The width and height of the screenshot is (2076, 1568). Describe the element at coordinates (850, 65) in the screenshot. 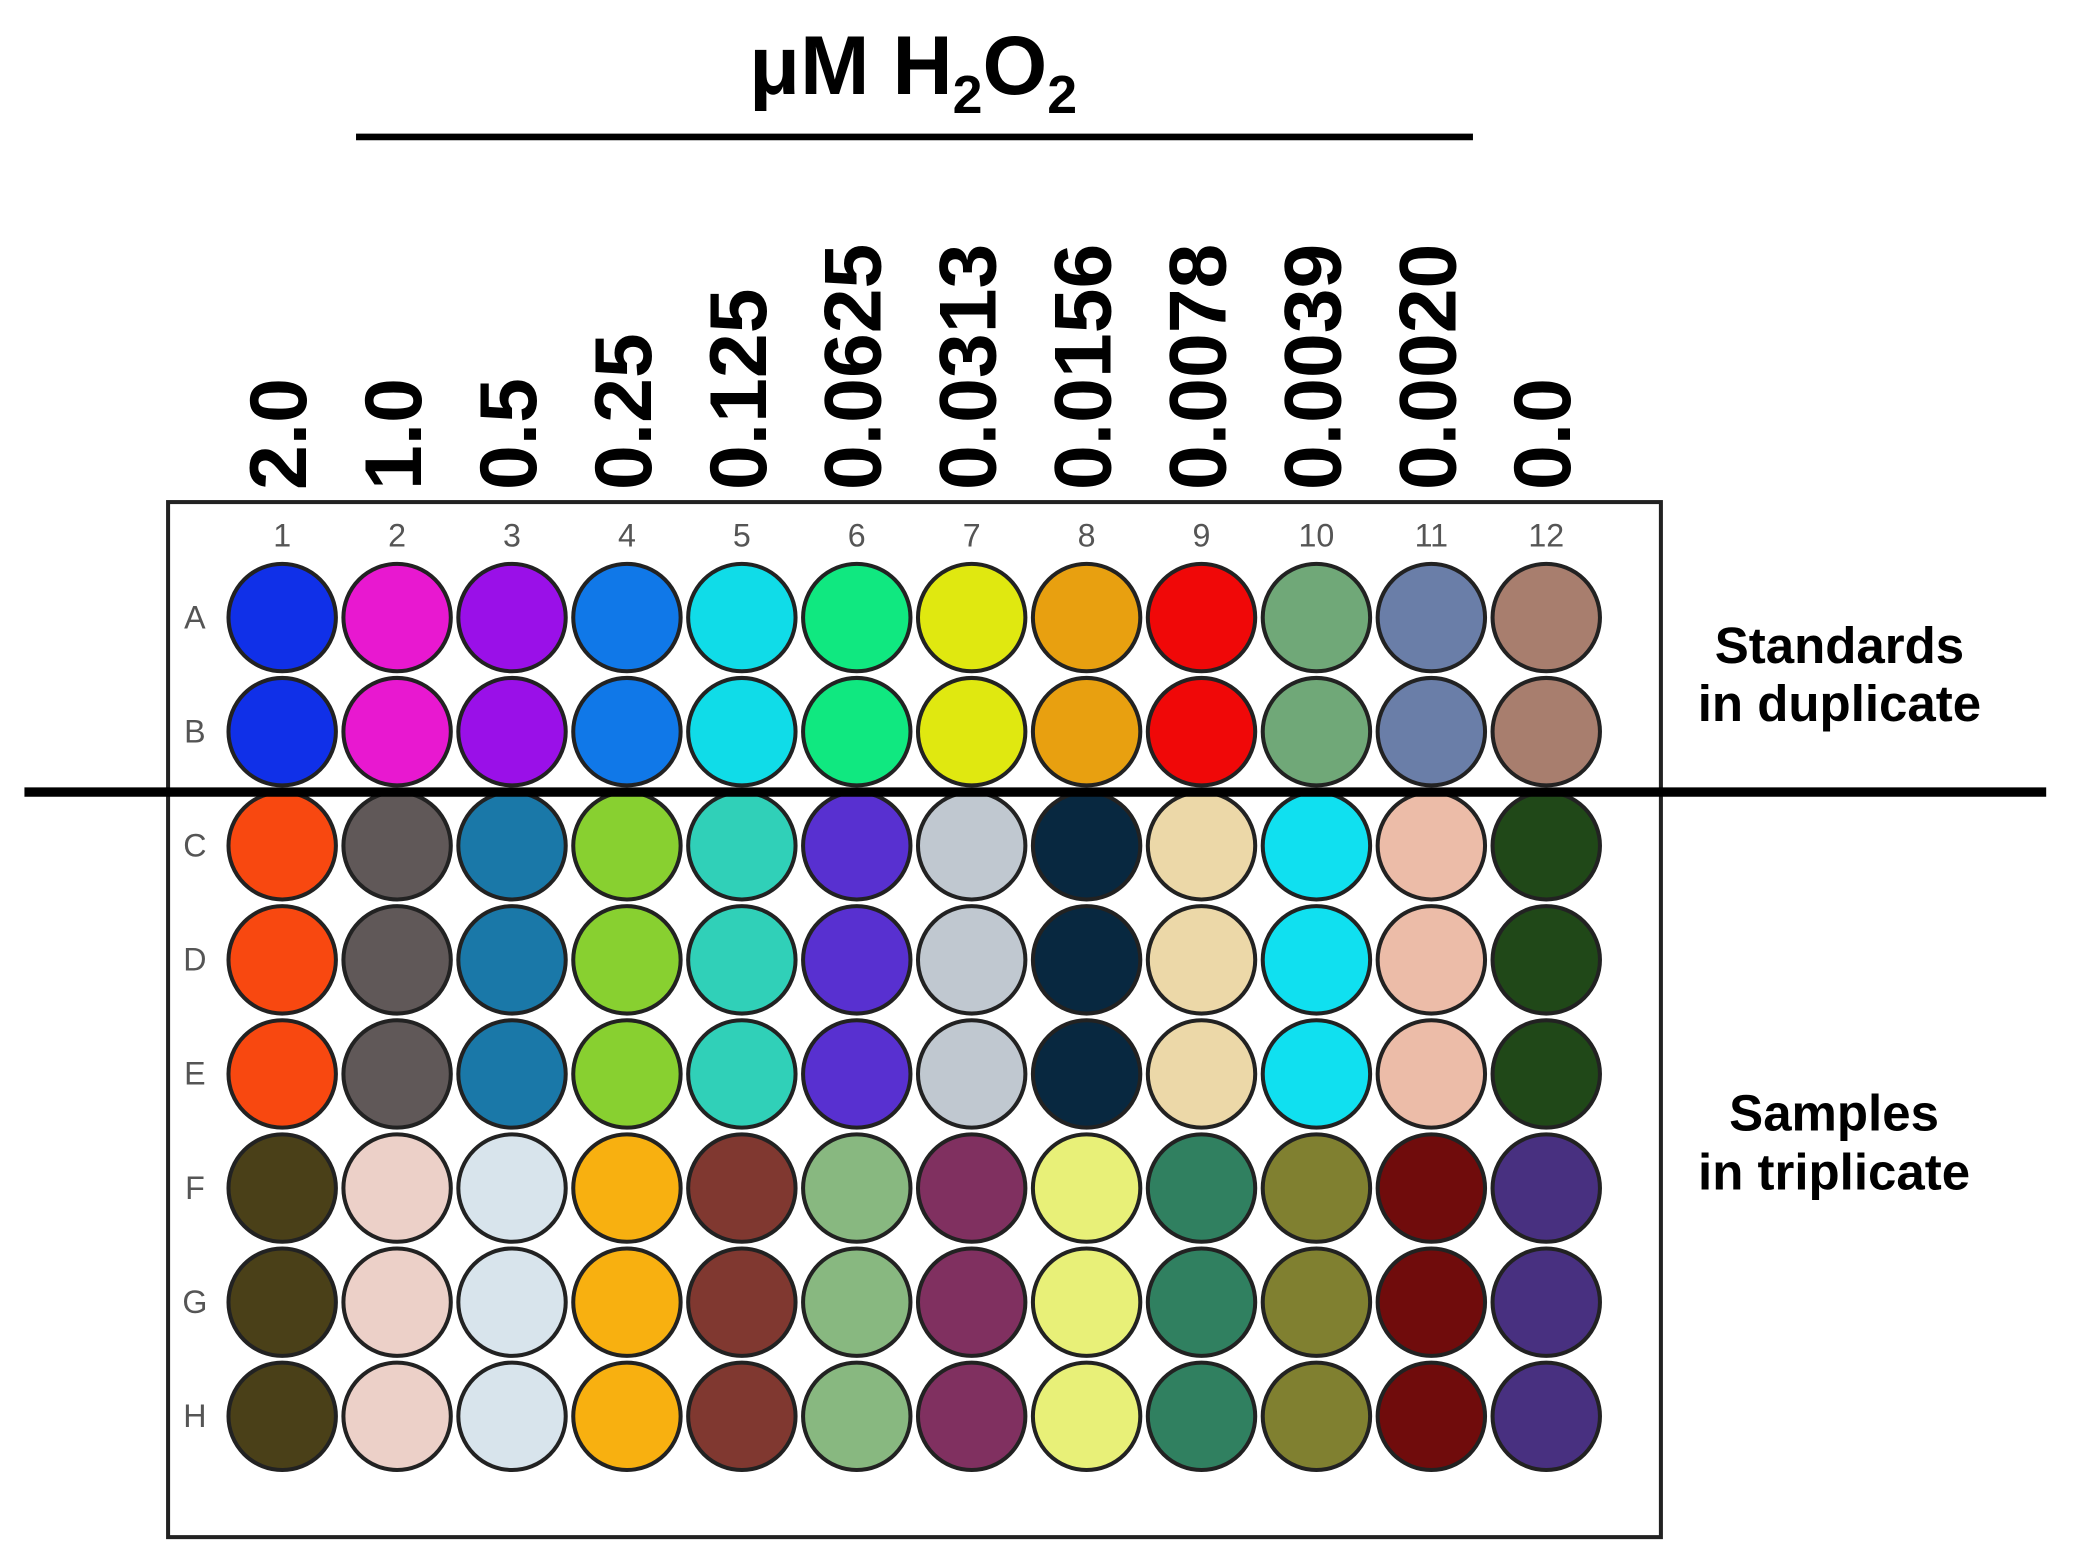

I see `title-prefix: μM H` at that location.